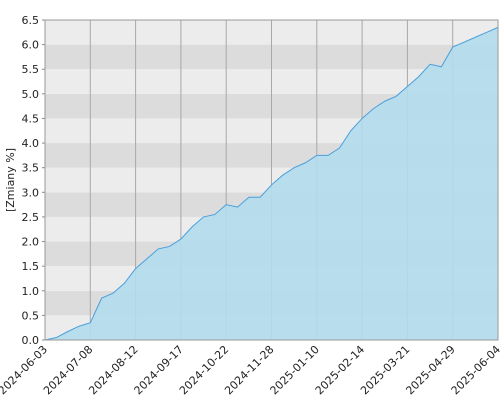 The width and height of the screenshot is (500, 404). What do you see at coordinates (31, 340) in the screenshot?
I see `y-tick-label: 0.0` at bounding box center [31, 340].